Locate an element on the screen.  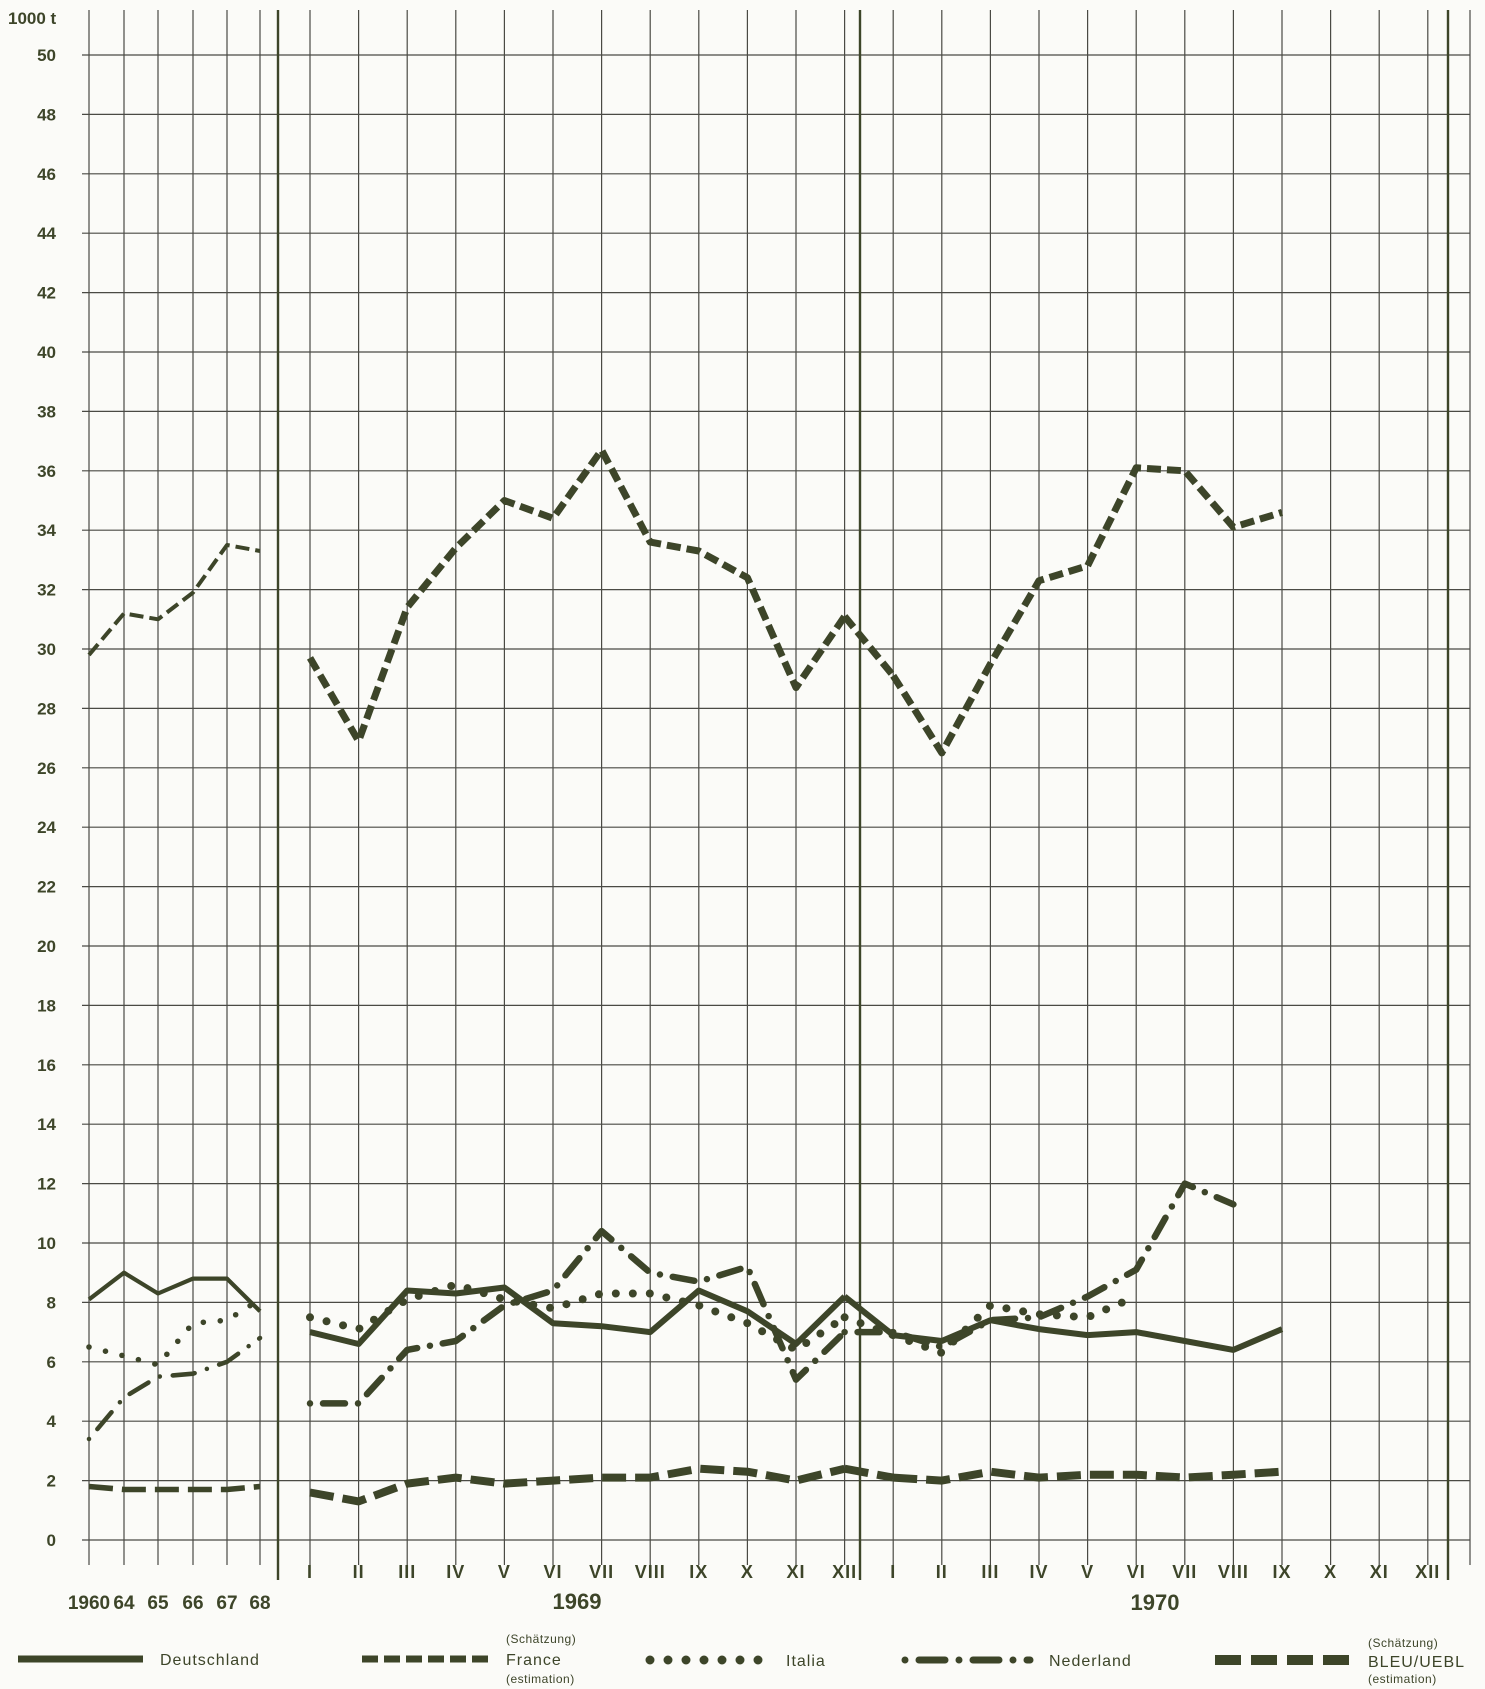
series-1969-deutschland is located at coordinates (578, 1315).